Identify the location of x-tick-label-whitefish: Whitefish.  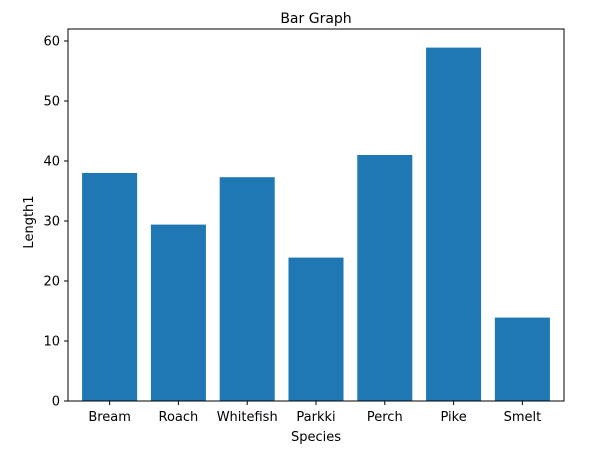
(247, 417).